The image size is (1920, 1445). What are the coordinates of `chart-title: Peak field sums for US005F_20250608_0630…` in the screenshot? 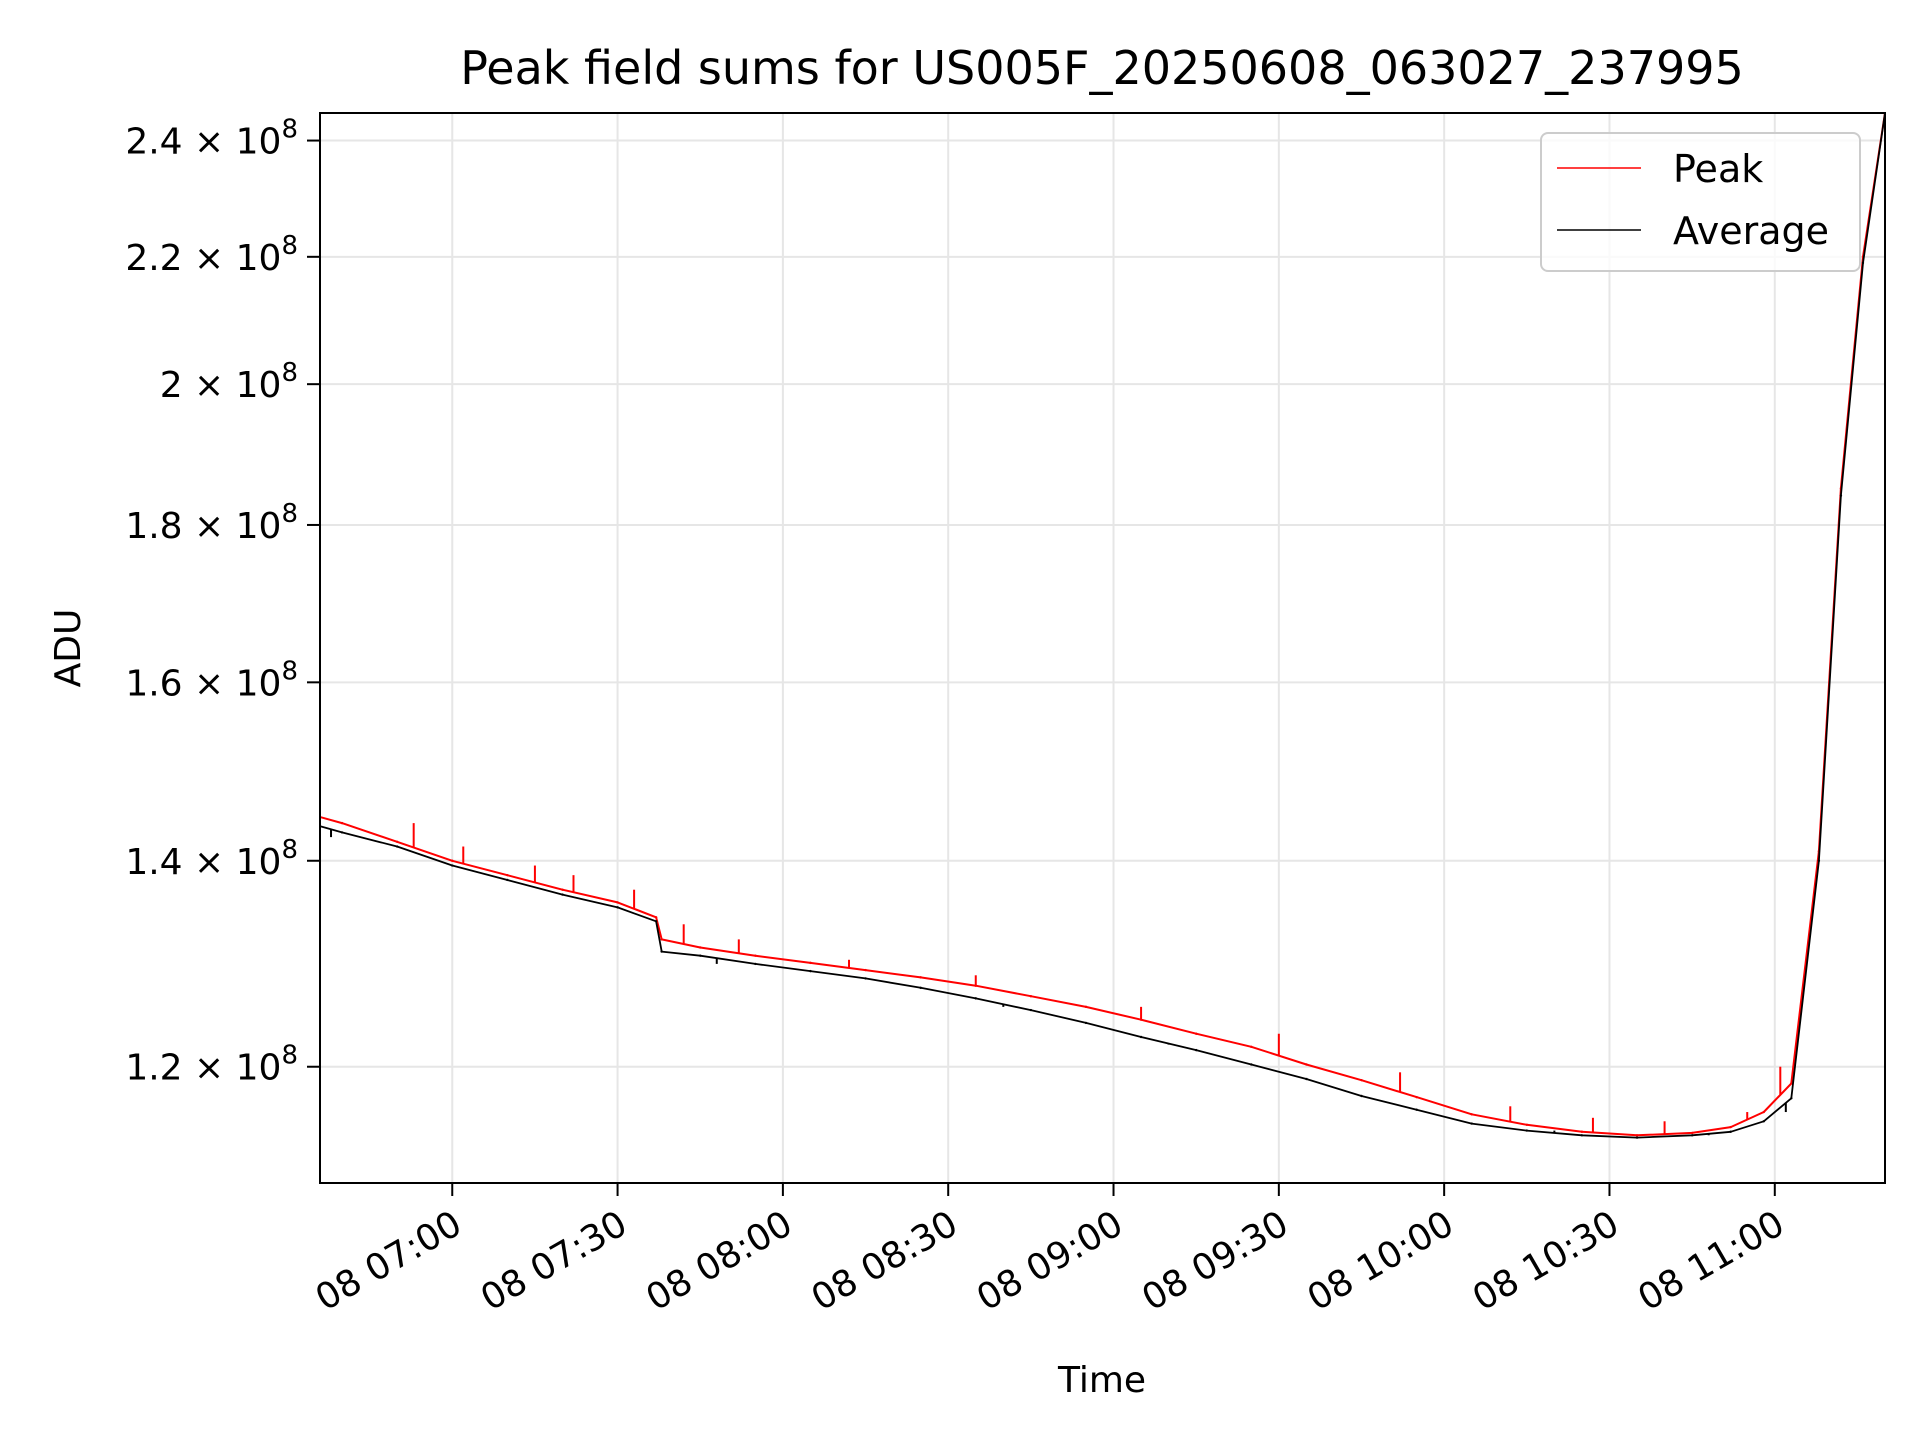 It's located at (1102, 68).